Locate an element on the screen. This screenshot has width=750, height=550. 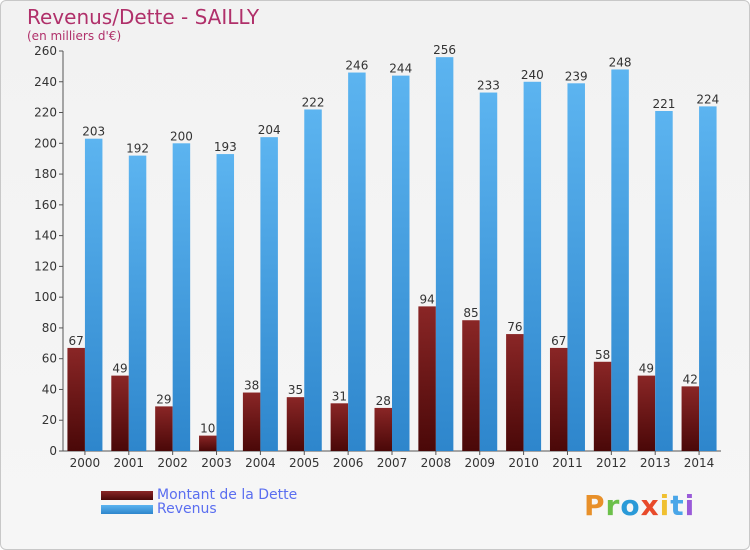
x-tick-label: 2013 is located at coordinates (655, 463).